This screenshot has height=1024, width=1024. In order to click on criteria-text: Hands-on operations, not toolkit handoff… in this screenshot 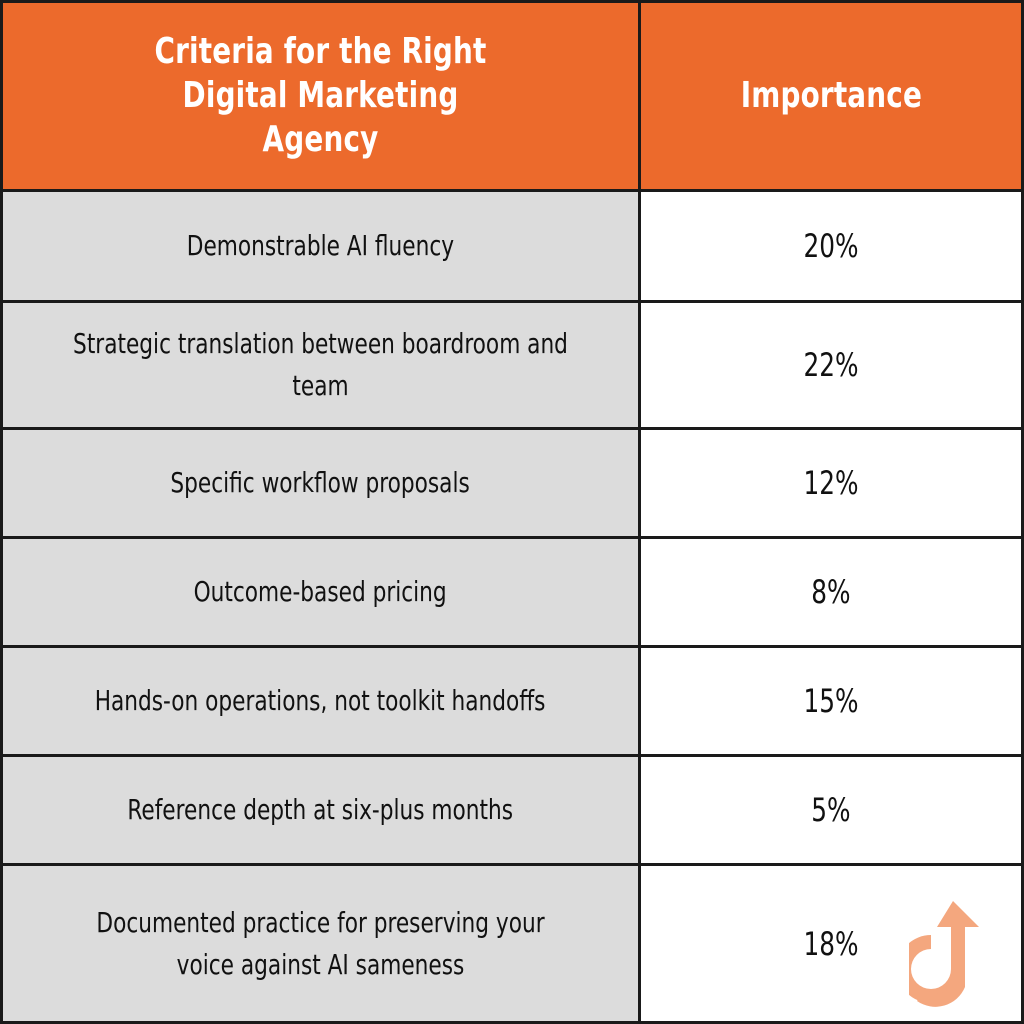, I will do `click(320, 700)`.